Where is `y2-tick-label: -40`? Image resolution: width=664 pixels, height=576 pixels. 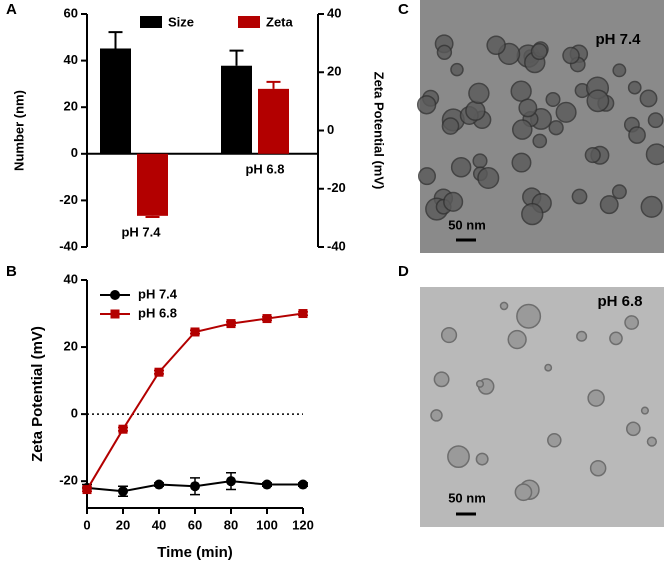 y2-tick-label: -40 is located at coordinates (336, 245).